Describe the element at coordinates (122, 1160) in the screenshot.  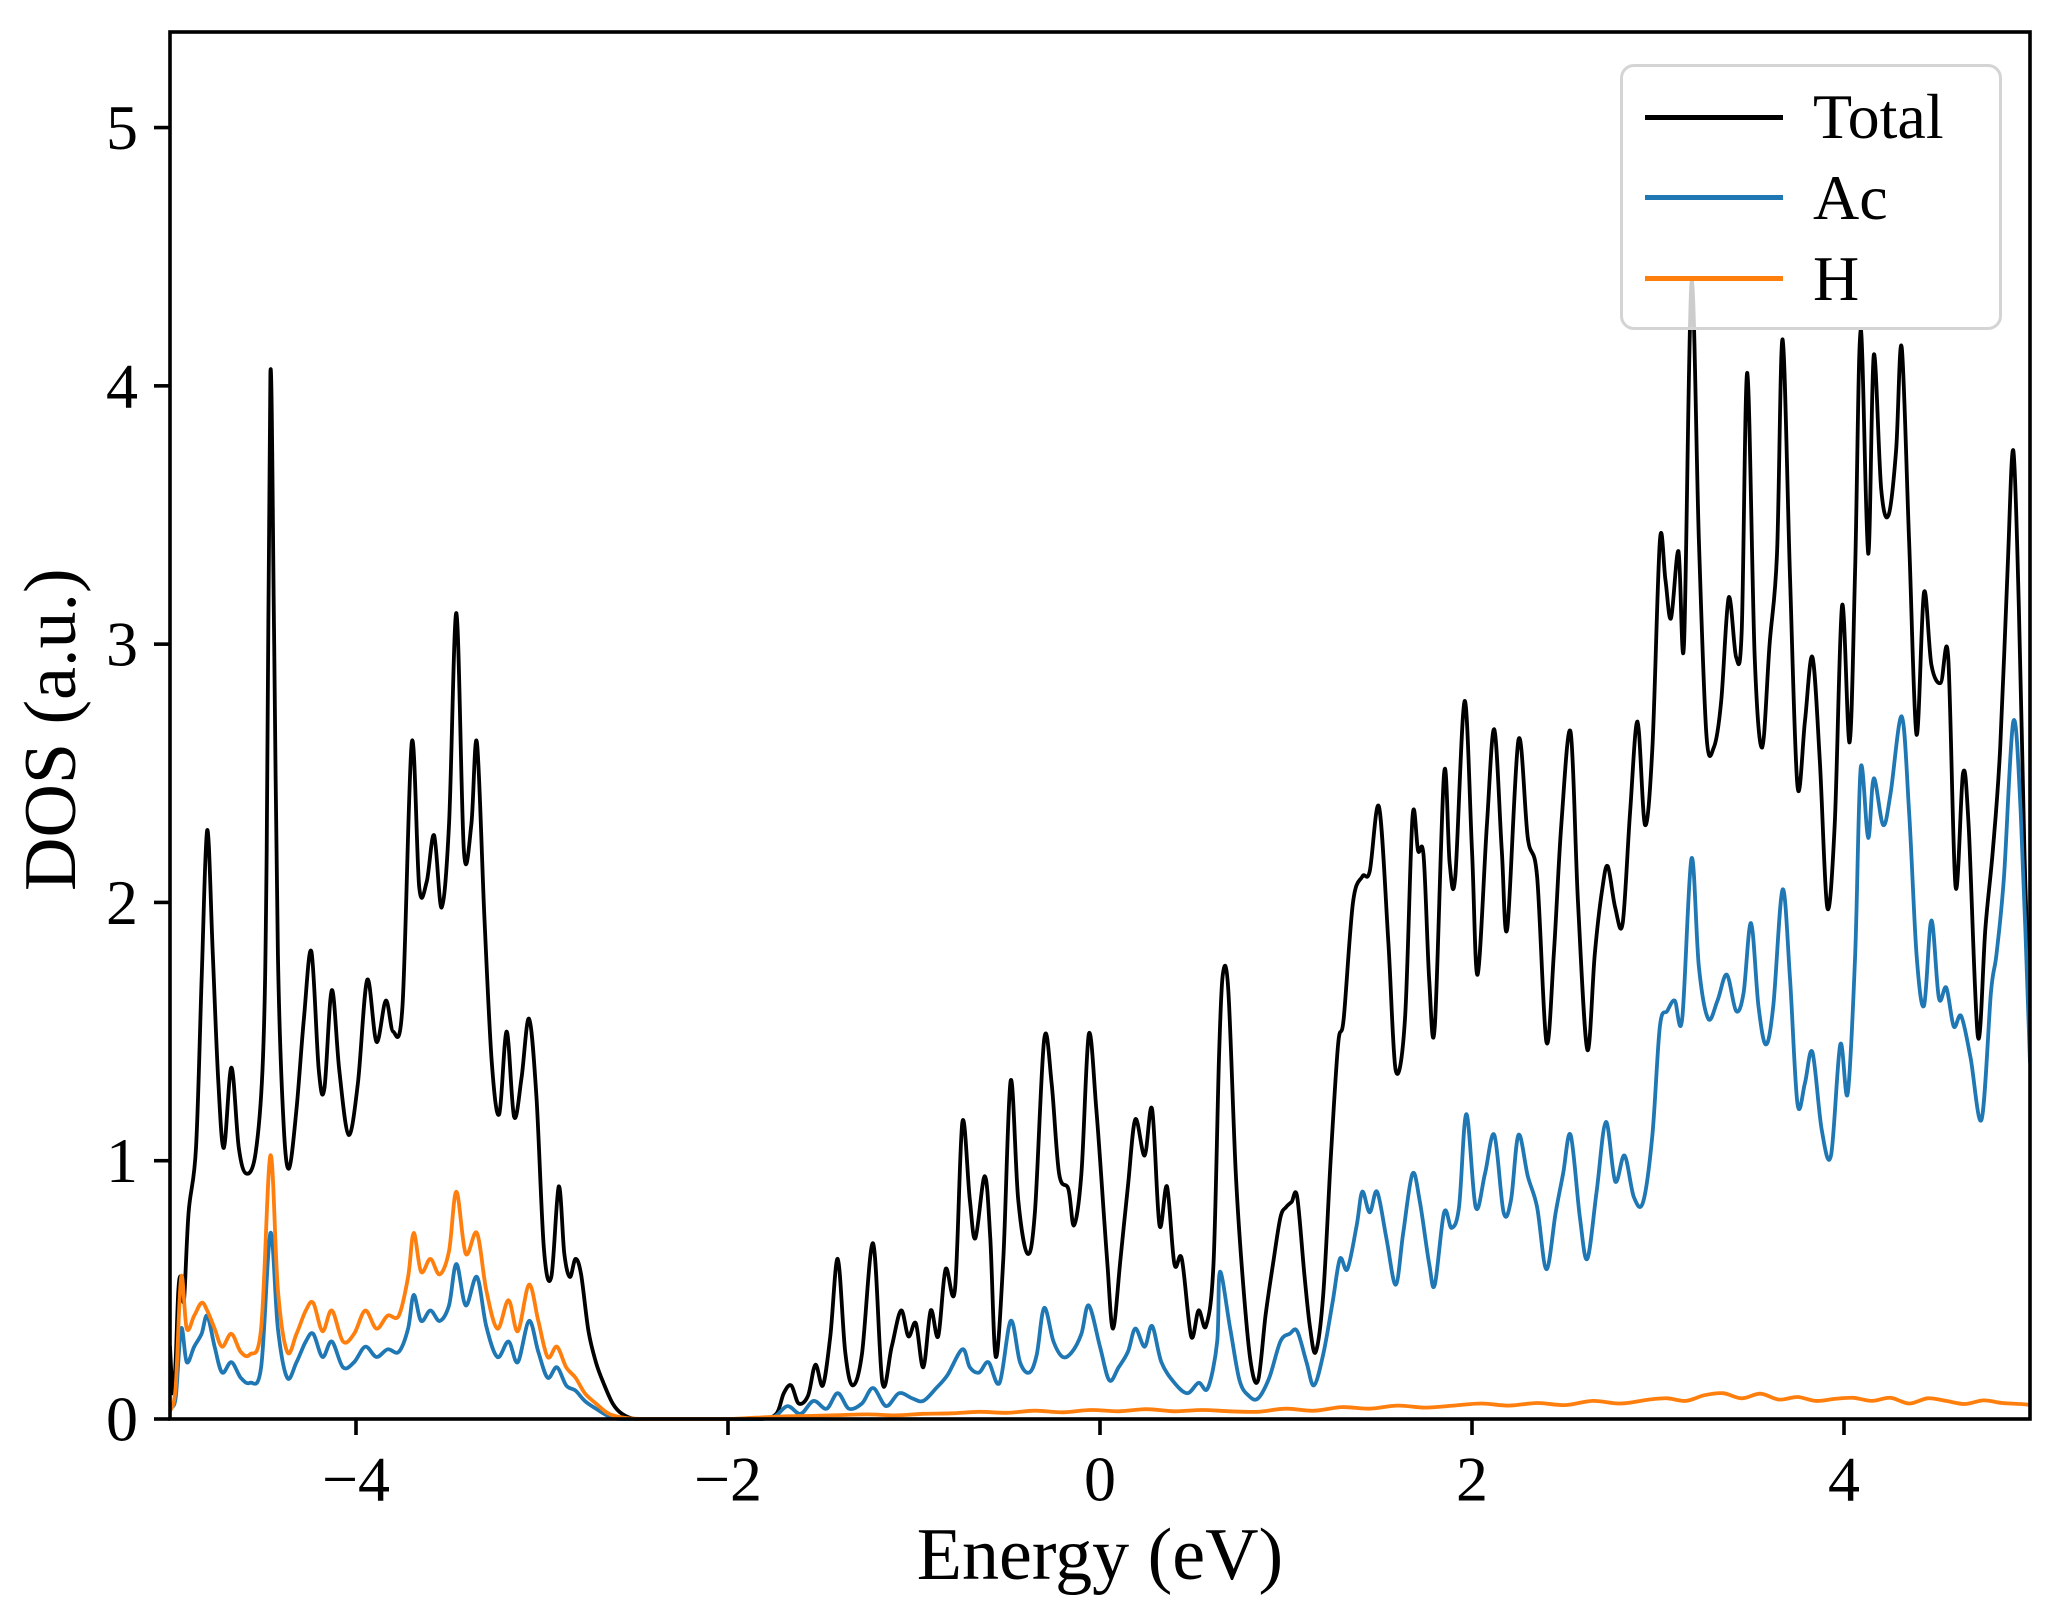
I see `y-tick-label-1: 1` at that location.